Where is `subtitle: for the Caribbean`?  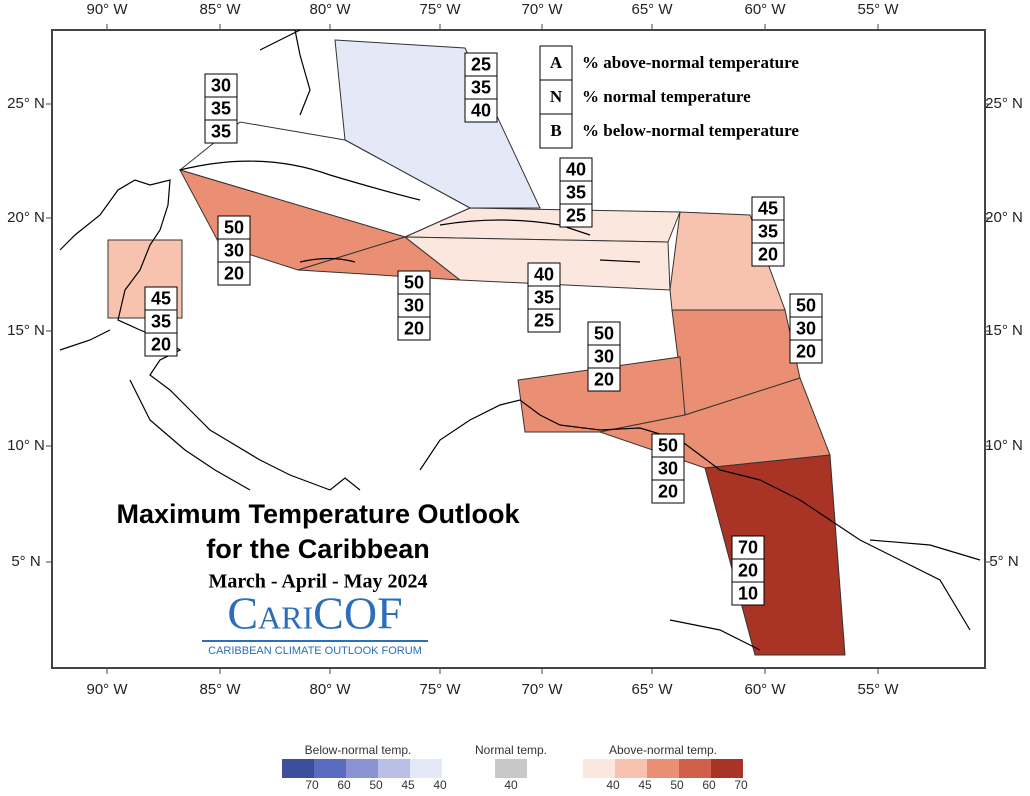 subtitle: for the Caribbean is located at coordinates (318, 549).